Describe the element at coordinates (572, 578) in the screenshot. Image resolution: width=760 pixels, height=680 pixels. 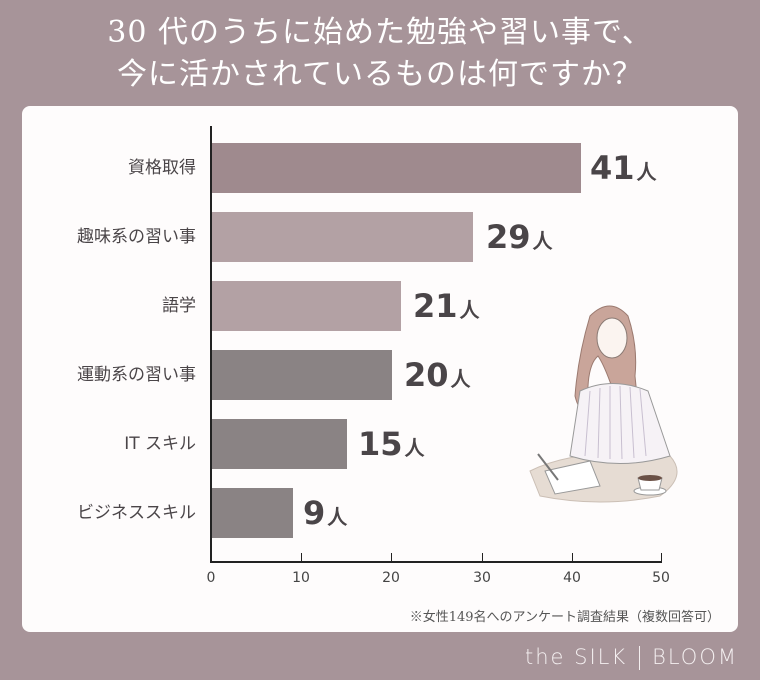
I see `x-tick-label: 40` at that location.